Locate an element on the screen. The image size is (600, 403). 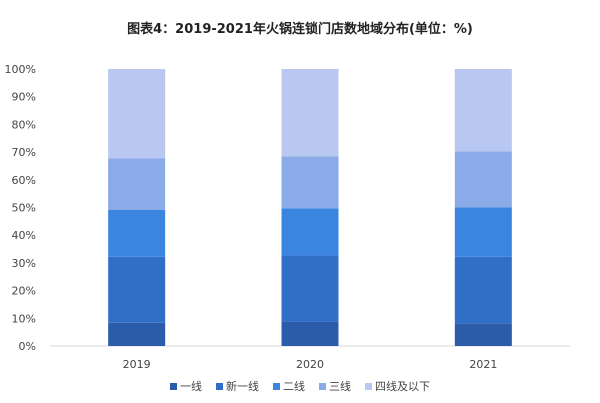
y-tick-label: 20% is located at coordinates (24, 291).